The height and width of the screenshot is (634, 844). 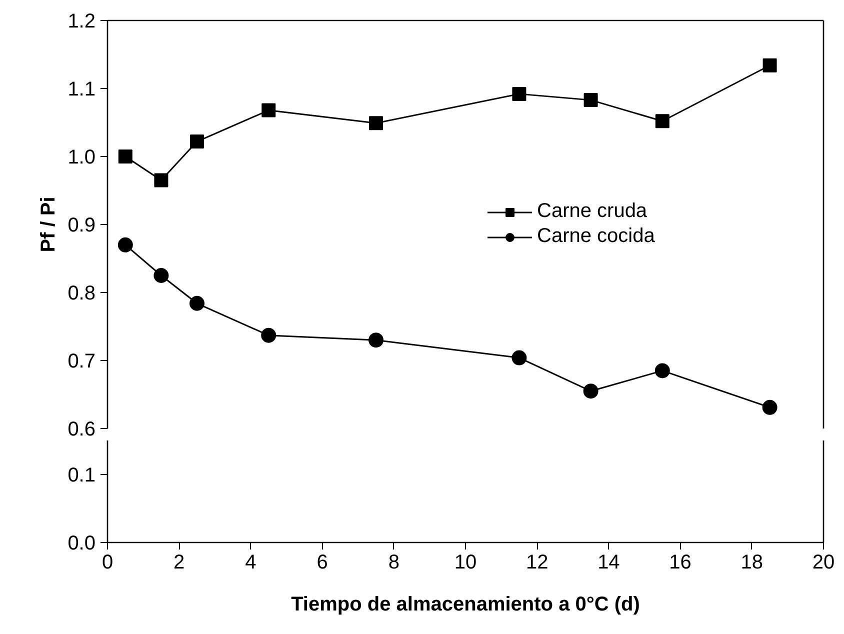 I want to click on y-tick-label: 0.7, so click(x=82, y=361).